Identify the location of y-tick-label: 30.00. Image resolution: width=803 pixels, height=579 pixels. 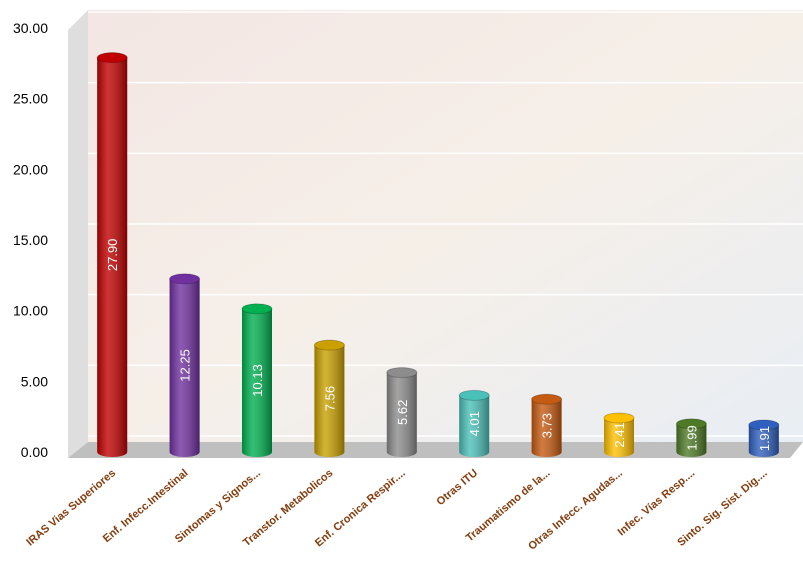
(30, 28).